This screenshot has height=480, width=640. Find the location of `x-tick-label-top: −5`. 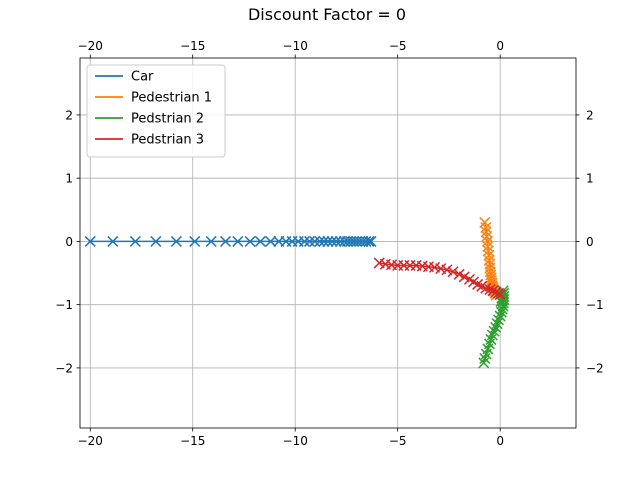

x-tick-label-top: −5 is located at coordinates (398, 46).